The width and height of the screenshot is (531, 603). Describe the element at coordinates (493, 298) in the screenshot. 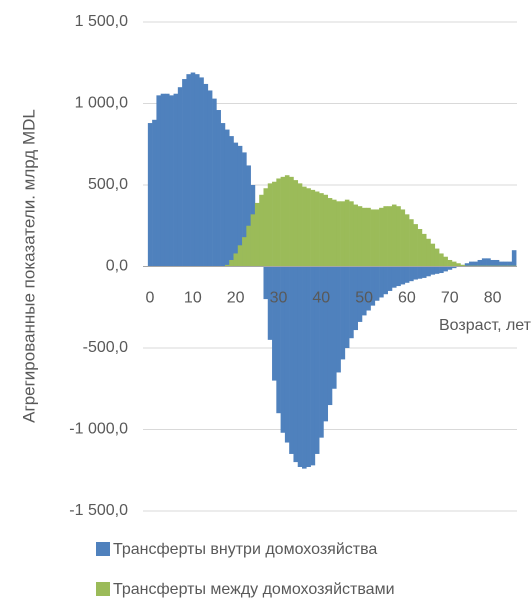

I see `x-tick-label: 80` at that location.